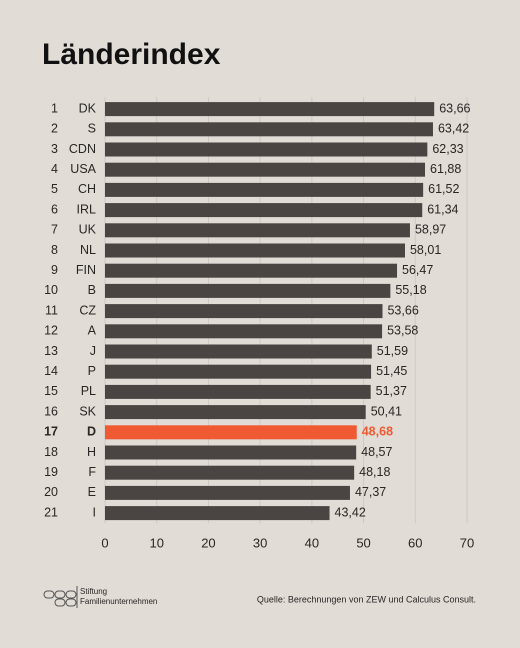 This screenshot has width=520, height=648. What do you see at coordinates (54, 209) in the screenshot?
I see `rank: 6` at bounding box center [54, 209].